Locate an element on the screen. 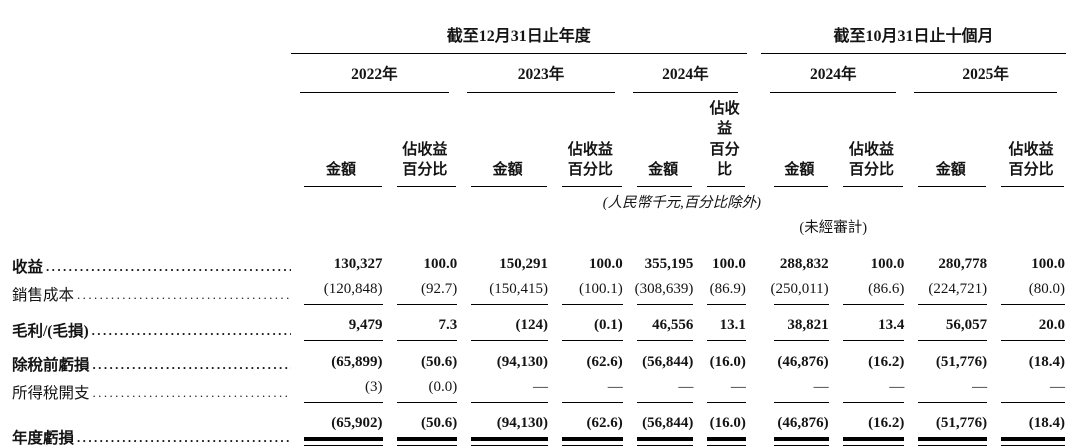 Image resolution: width=1080 pixels, height=448 pixels. cell-value: 13.1 is located at coordinates (720, 323).